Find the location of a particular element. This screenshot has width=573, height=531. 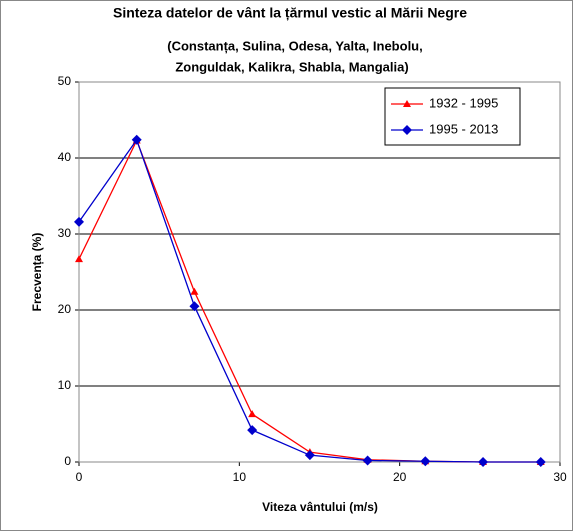

y-tick-label: 0 is located at coordinates (67, 461).